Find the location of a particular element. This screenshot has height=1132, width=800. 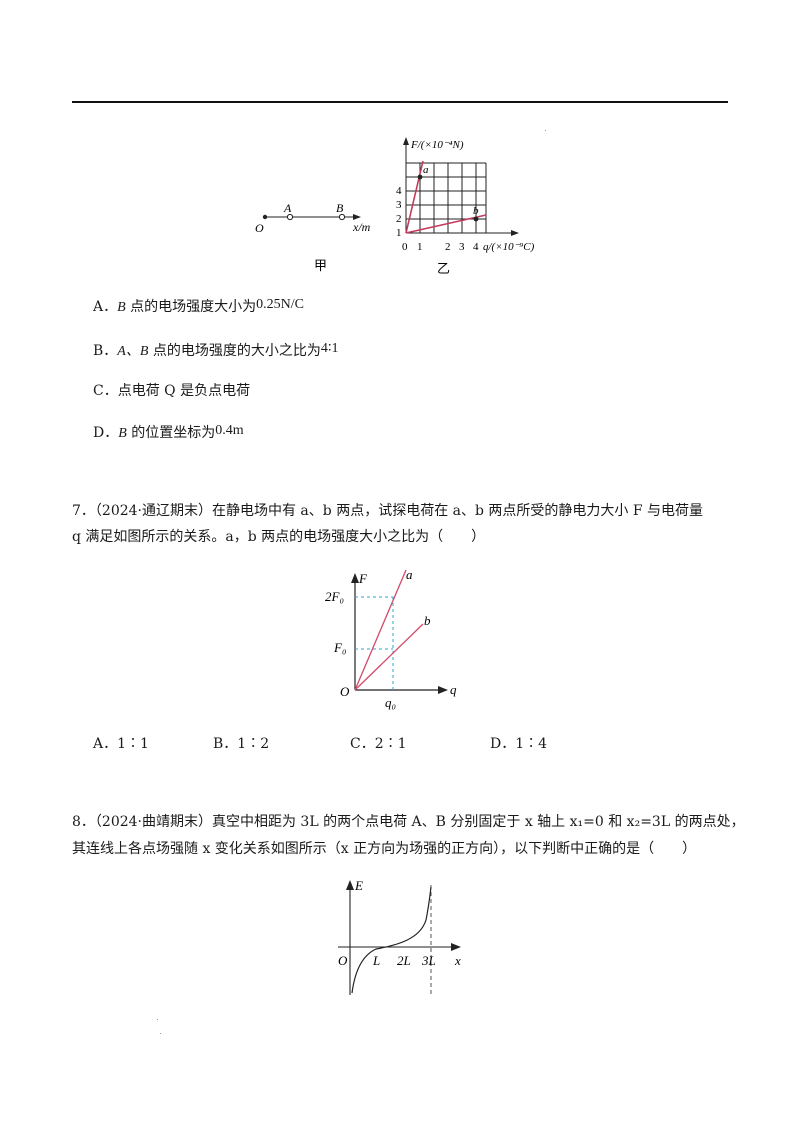

q6-option-d: D．B 的位置坐标为0.4m is located at coordinates (168, 432).